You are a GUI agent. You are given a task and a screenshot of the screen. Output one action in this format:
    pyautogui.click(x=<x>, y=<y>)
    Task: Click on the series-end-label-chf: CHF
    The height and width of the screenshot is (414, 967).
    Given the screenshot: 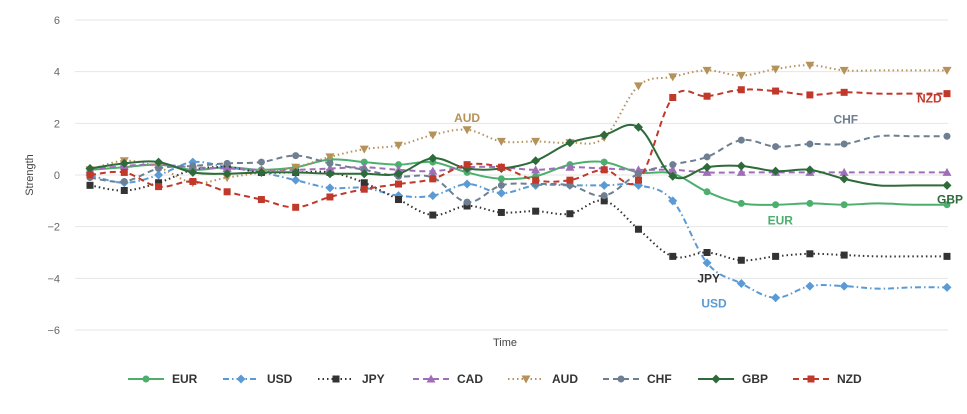 What is the action you would take?
    pyautogui.click(x=845, y=119)
    